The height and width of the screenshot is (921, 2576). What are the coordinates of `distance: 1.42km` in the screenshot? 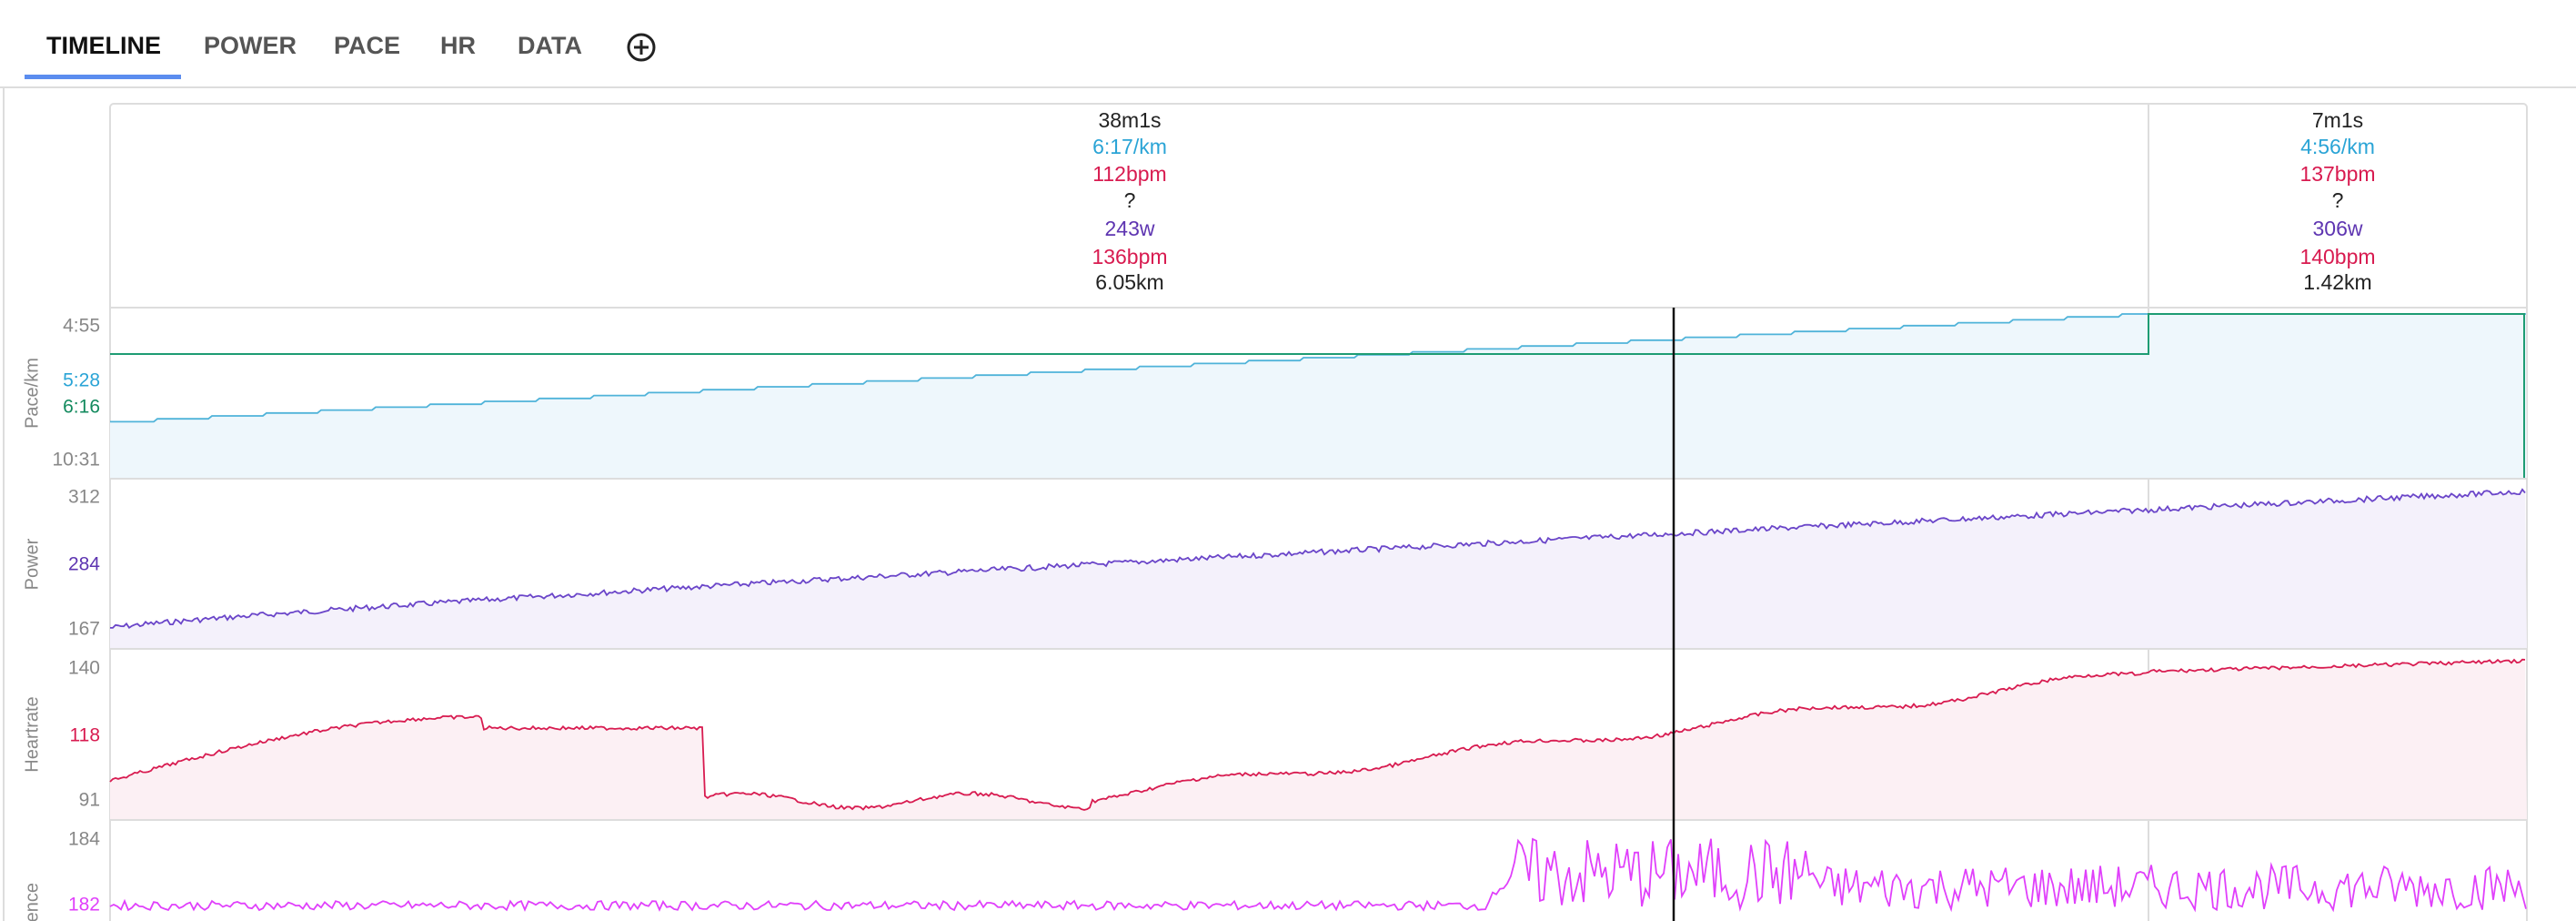 It's located at (2337, 282).